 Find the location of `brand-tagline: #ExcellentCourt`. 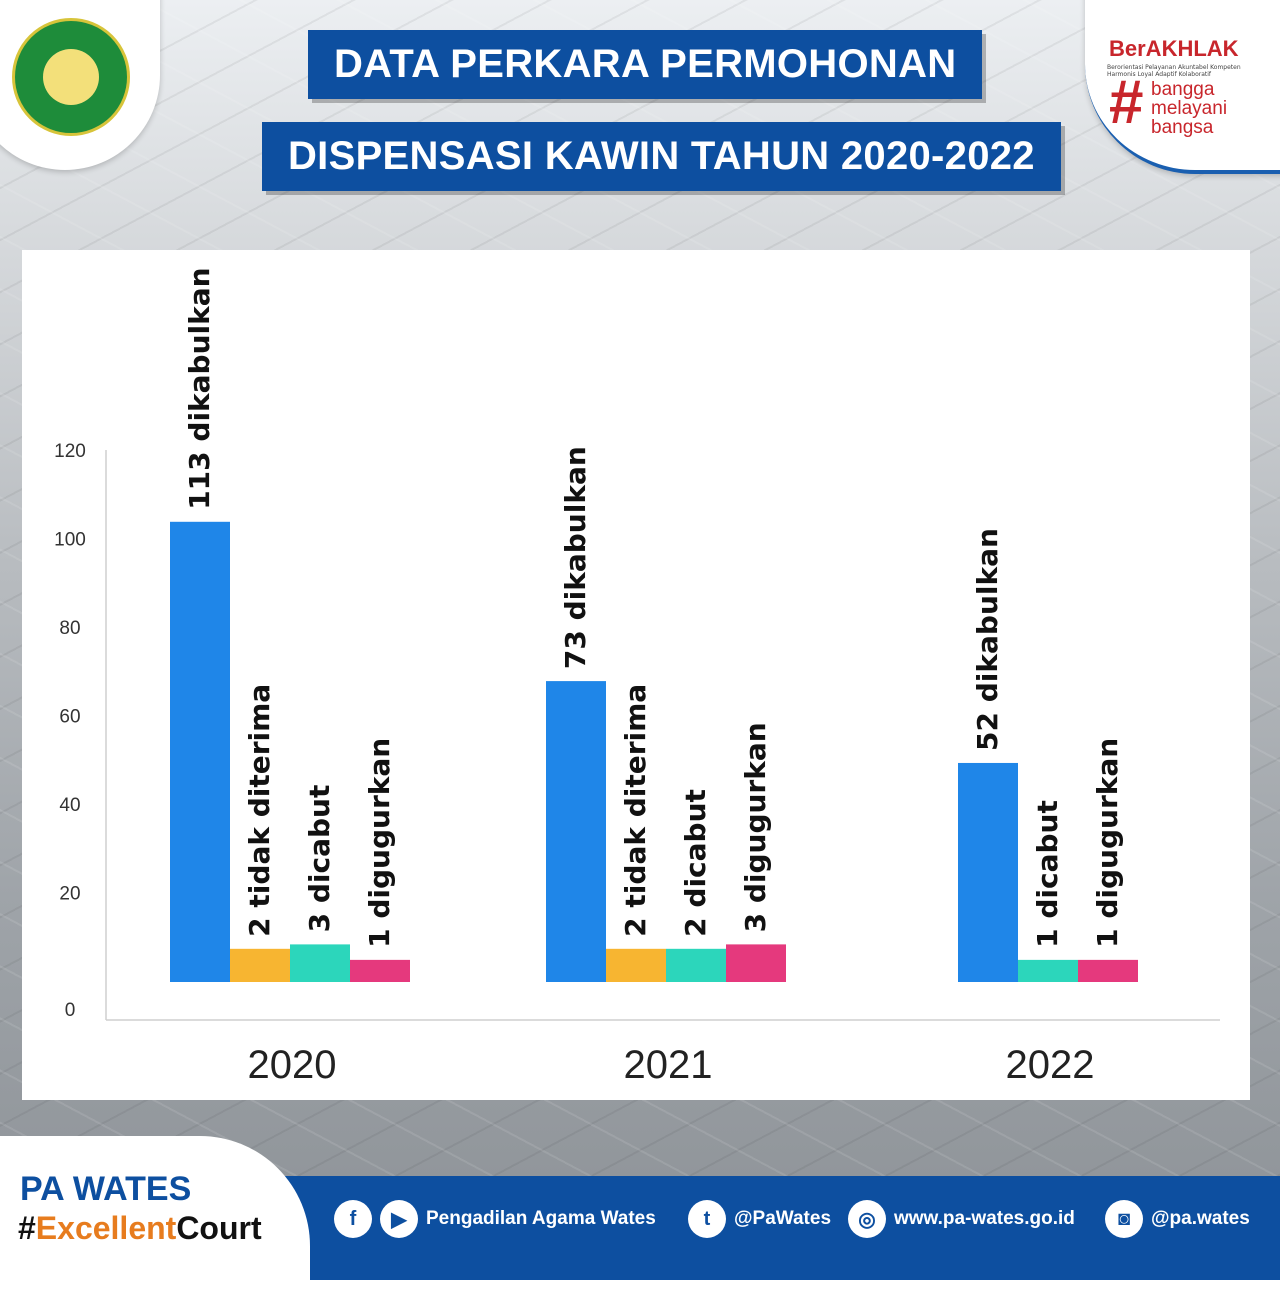

brand-tagline: #ExcellentCourt is located at coordinates (140, 1228).